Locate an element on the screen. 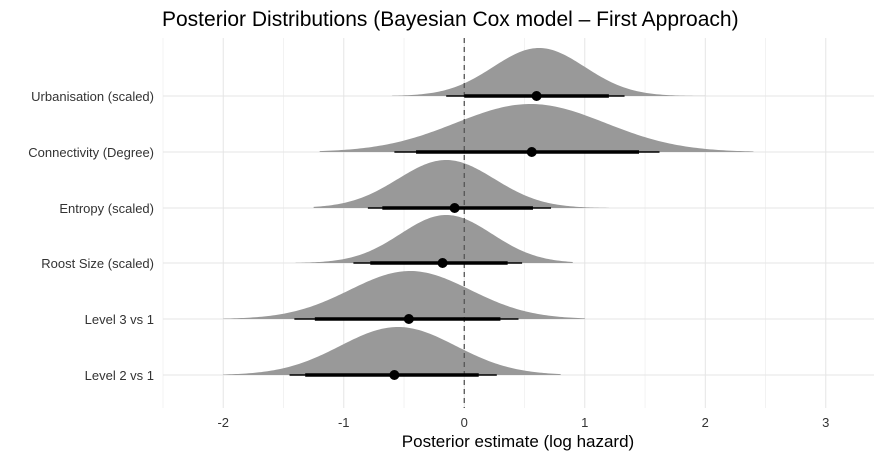 This screenshot has width=884, height=461. y-tick-label-2: Entropy (scaled) is located at coordinates (106, 208).